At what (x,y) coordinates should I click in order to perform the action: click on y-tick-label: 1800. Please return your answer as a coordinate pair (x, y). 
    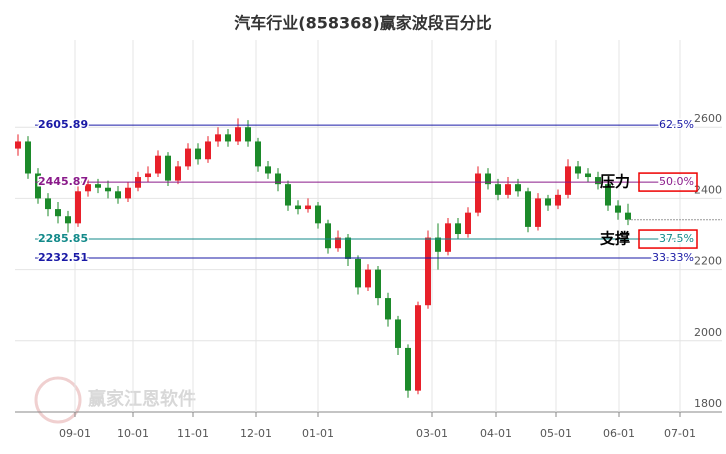
    Looking at the image, I should click on (708, 403).